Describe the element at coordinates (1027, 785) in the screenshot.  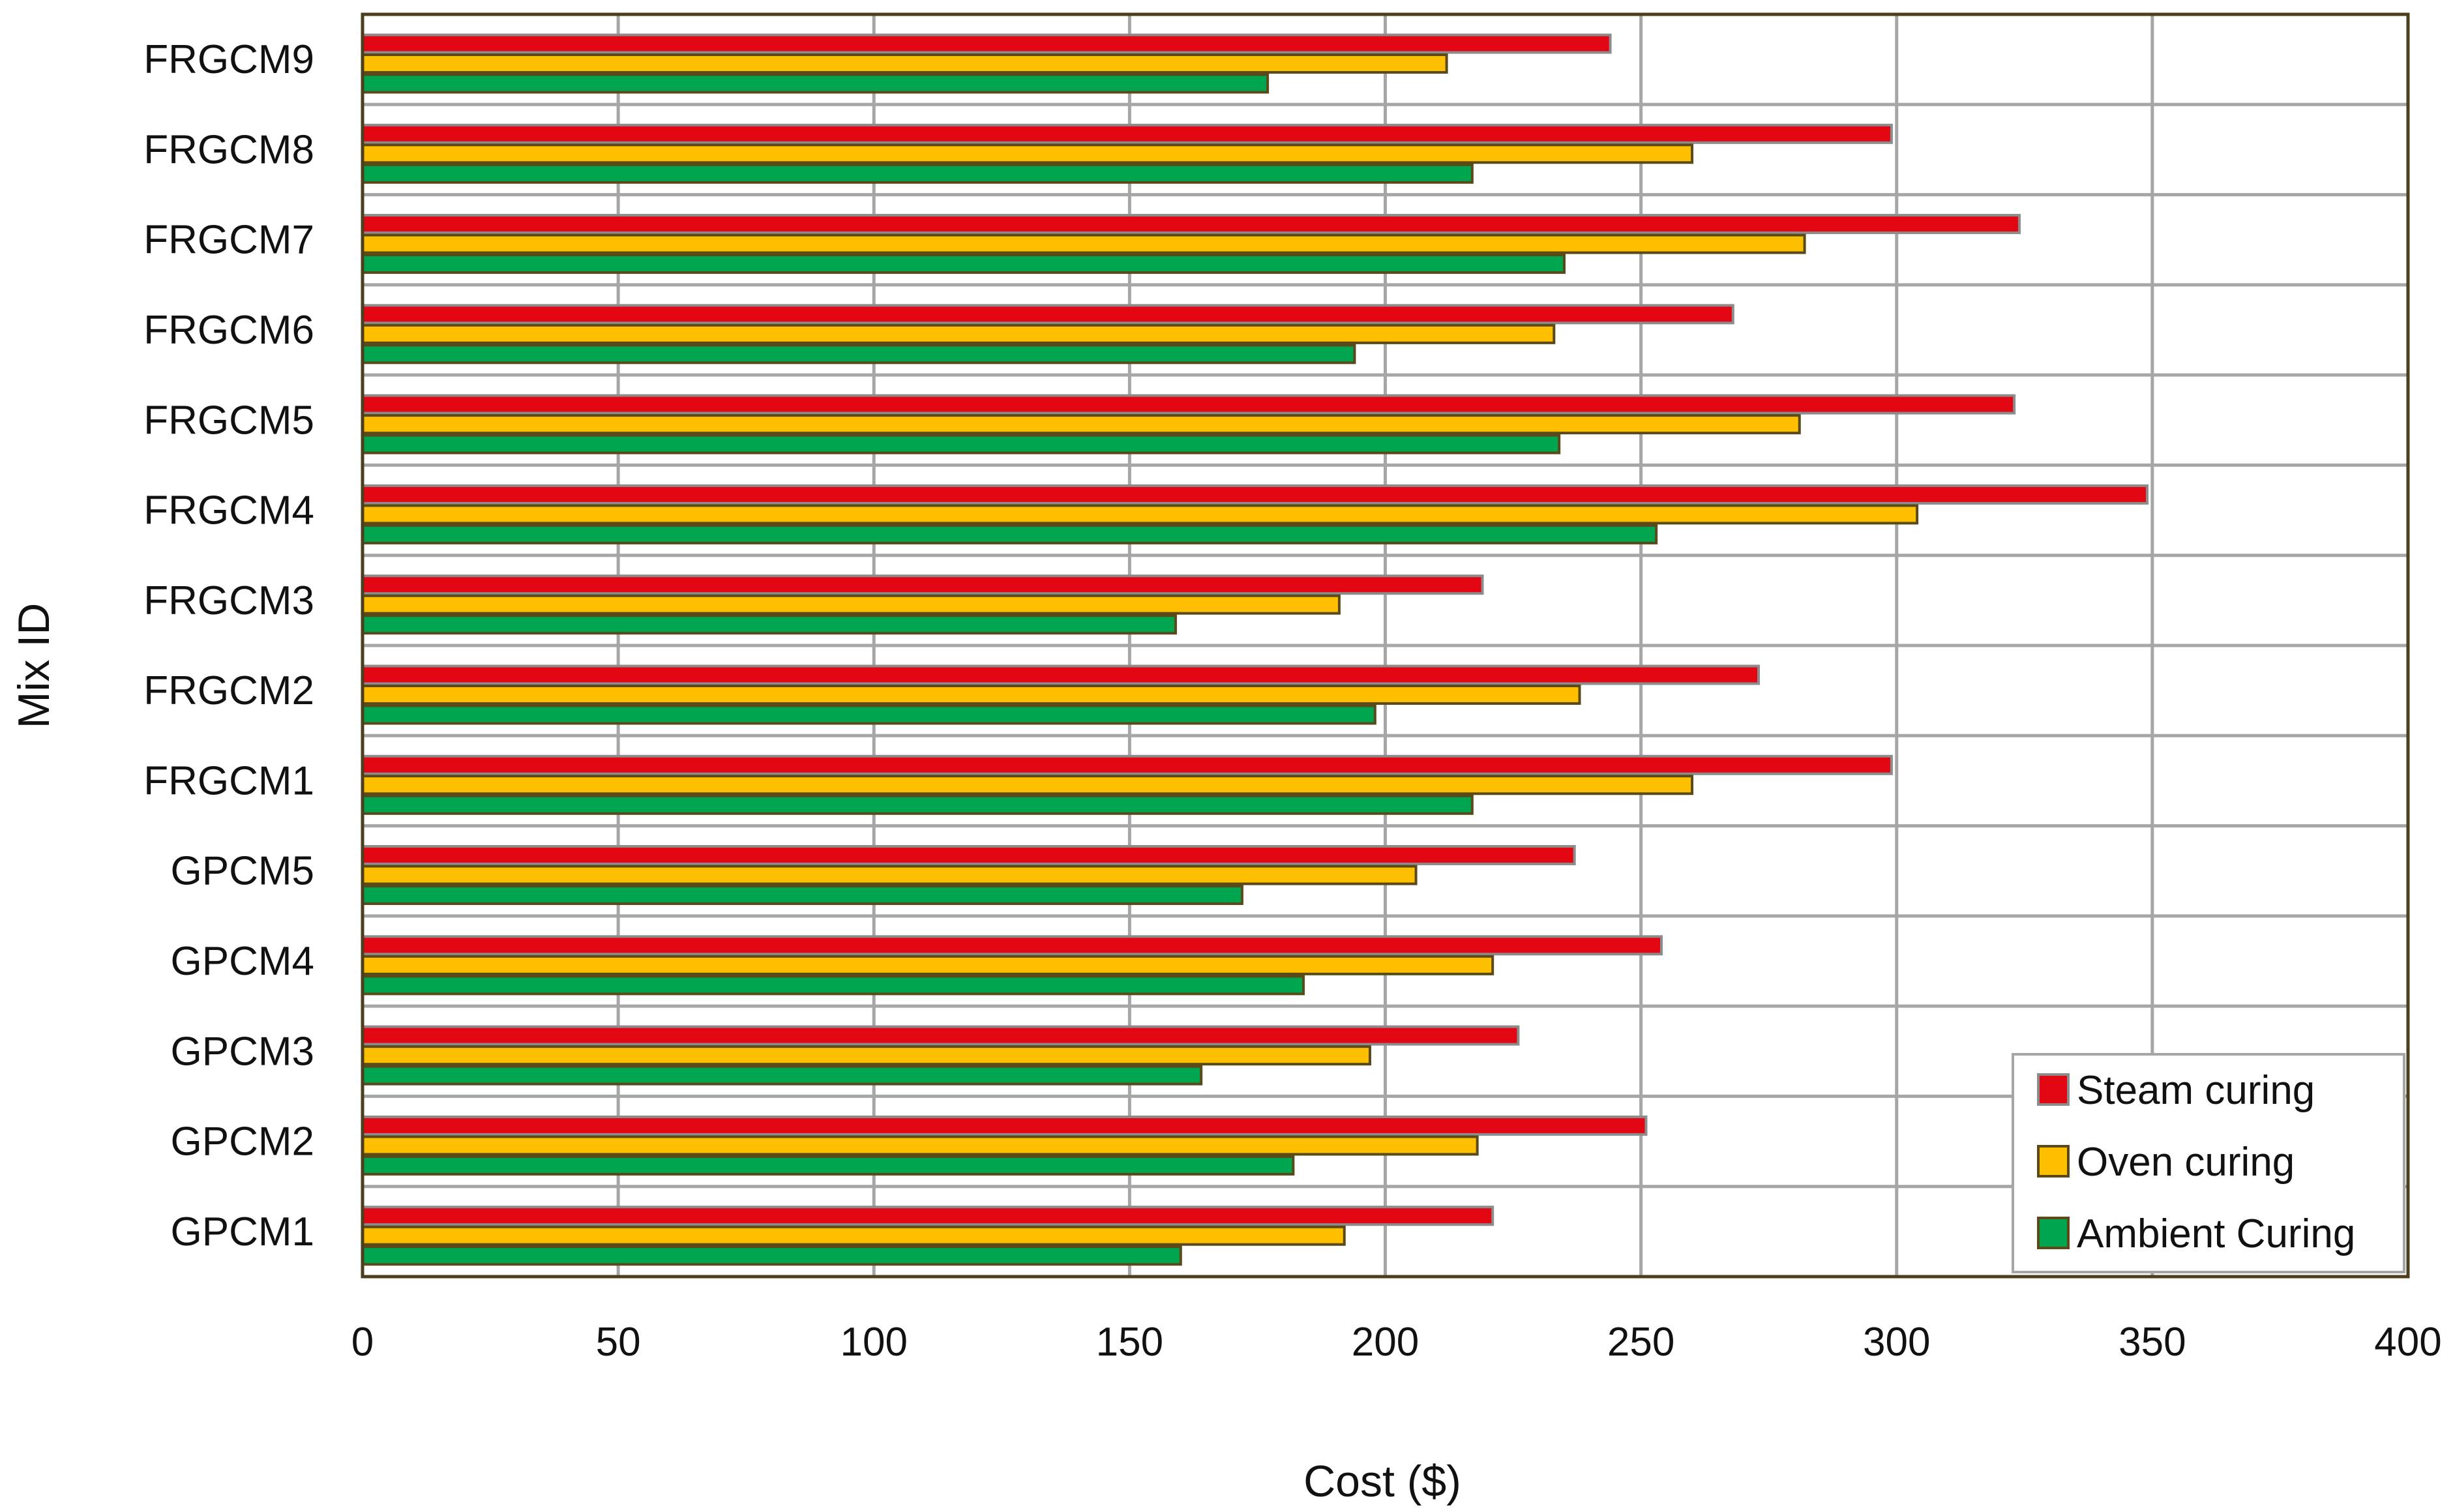
I see `bar-frgcm1-oven-curing` at that location.